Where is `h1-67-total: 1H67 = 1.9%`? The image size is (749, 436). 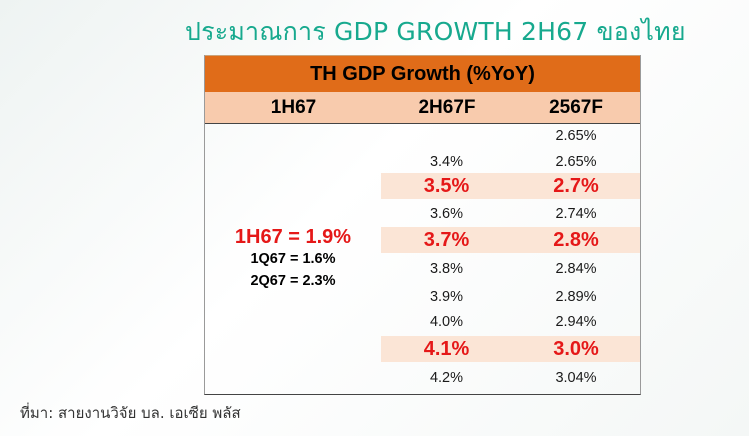 h1-67-total: 1H67 = 1.9% is located at coordinates (293, 237).